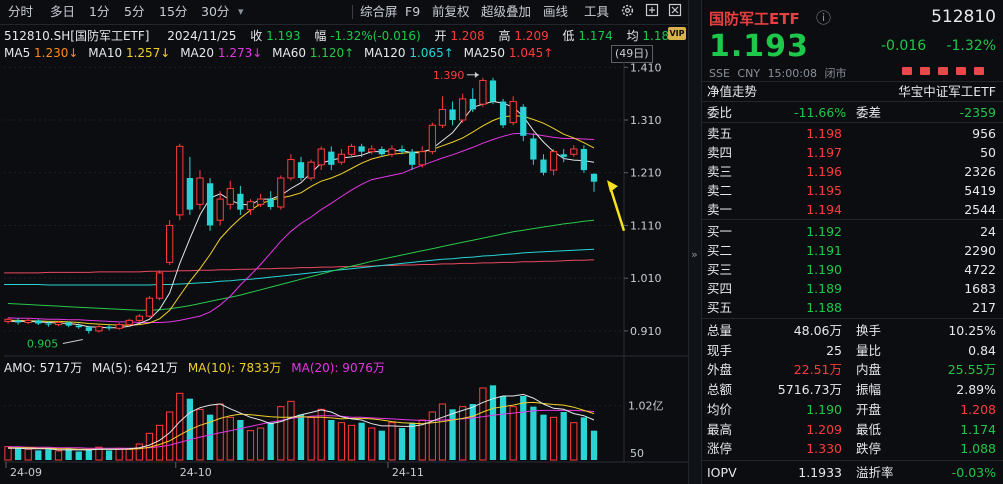  Describe the element at coordinates (943, 71) in the screenshot. I see `share-icon` at that location.